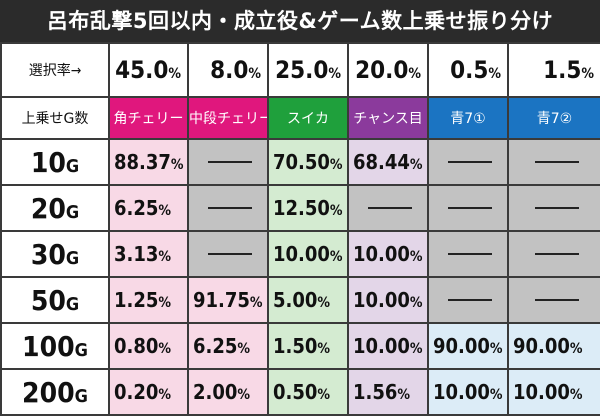 This screenshot has width=600, height=416. I want to click on cell-value: 6.25, so click(136, 208).